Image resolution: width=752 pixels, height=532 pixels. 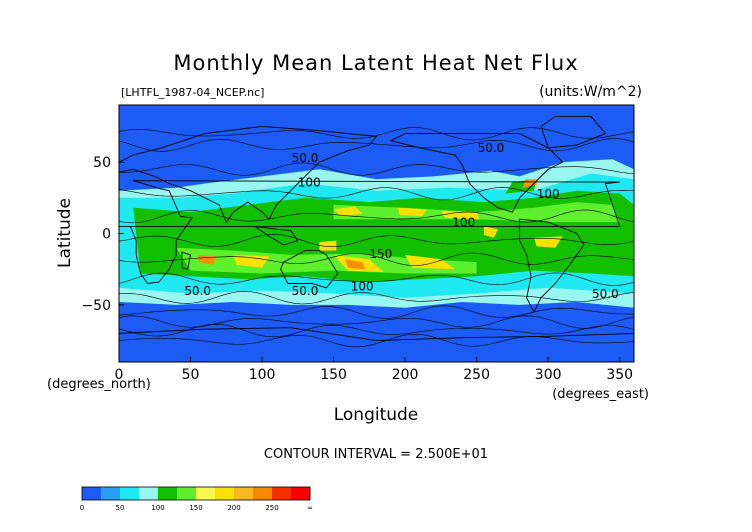 What do you see at coordinates (192, 92) in the screenshot?
I see `file-label: [LHTFL_1987-04_NCEP.nc]` at bounding box center [192, 92].